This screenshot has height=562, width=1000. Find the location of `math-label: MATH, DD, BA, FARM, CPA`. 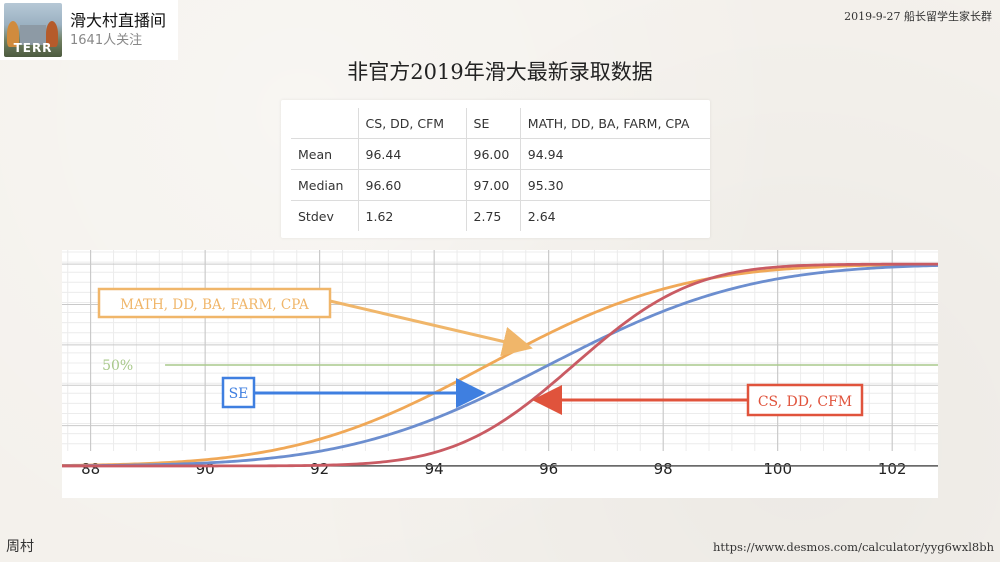

math-label: MATH, DD, BA, FARM, CPA is located at coordinates (214, 305).